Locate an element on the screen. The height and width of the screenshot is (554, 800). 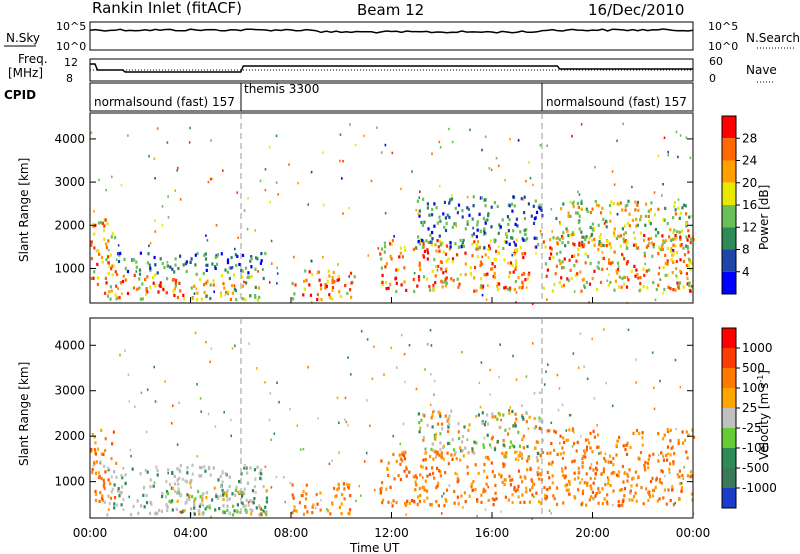
colorbar-tick-label: -100 is located at coordinates (755, 448).